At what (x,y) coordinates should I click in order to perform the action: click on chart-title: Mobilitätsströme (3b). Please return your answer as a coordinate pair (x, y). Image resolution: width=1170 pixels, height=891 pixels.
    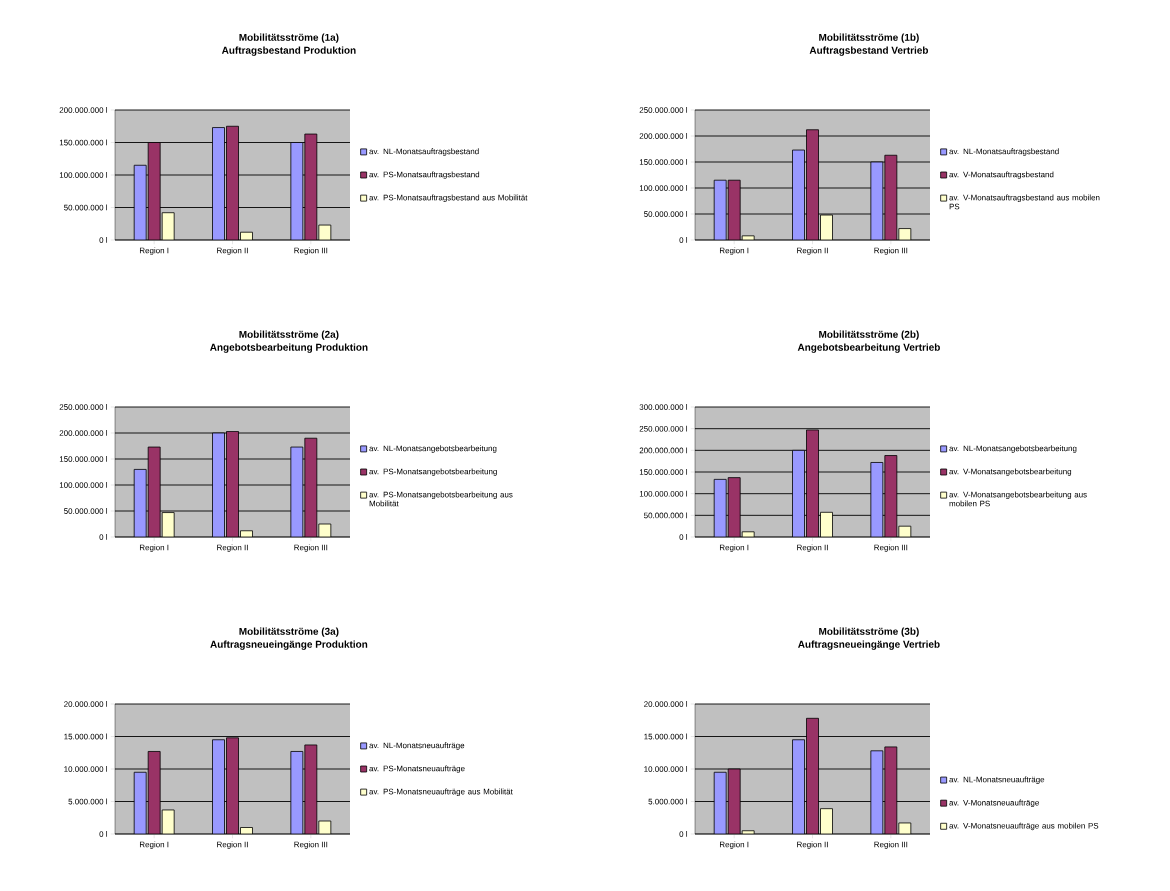
    Looking at the image, I should click on (869, 632).